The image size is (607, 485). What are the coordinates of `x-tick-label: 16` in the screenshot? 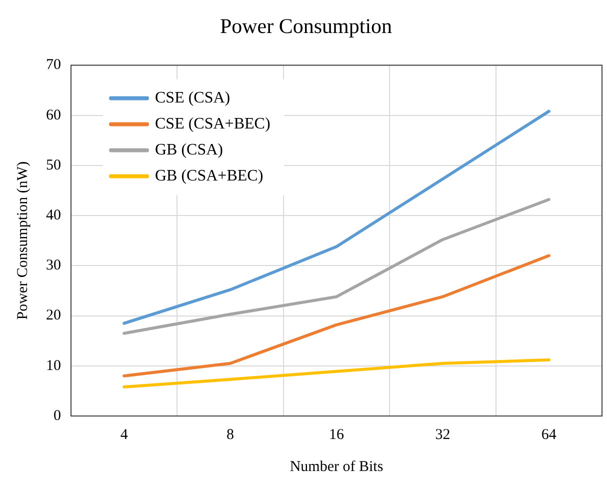 It's located at (336, 434).